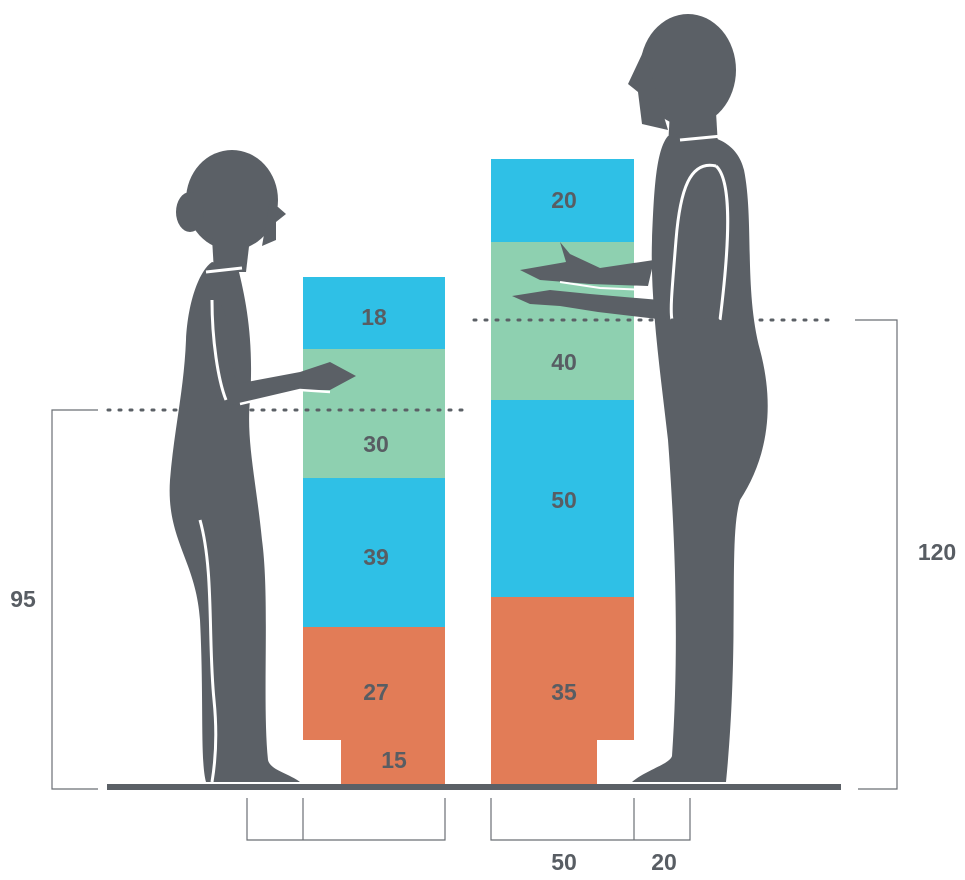 The width and height of the screenshot is (965, 880). Describe the element at coordinates (544, 762) in the screenshot. I see `right-segment-base` at that location.